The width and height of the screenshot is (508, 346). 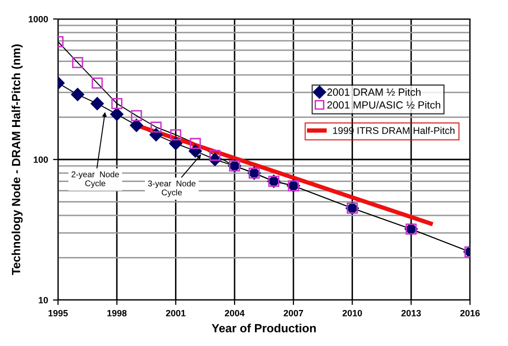 What do you see at coordinates (95, 179) in the screenshot?
I see `annotation: 2-year Node Cycle` at bounding box center [95, 179].